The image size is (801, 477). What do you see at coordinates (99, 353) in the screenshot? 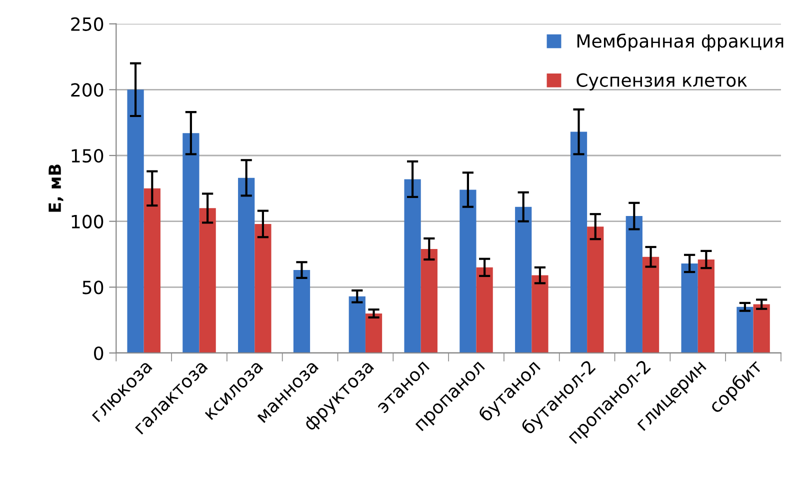
I see `y-tick-label: 0` at bounding box center [99, 353].